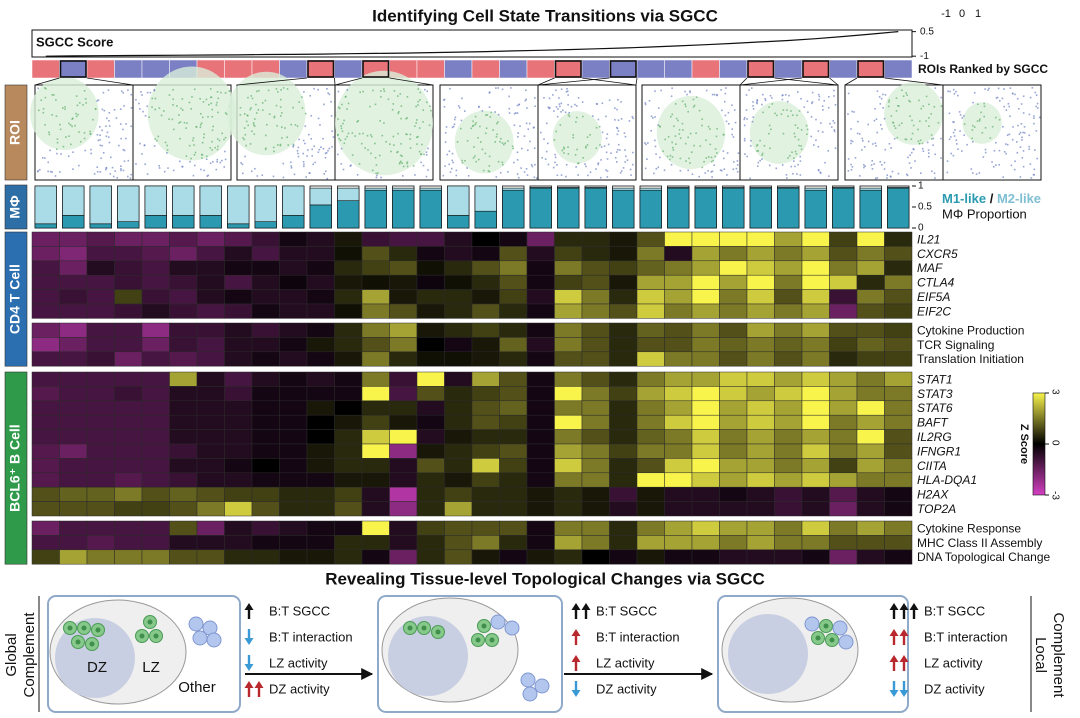 The height and width of the screenshot is (718, 1080). I want to click on change-arrows, so click(576, 689).